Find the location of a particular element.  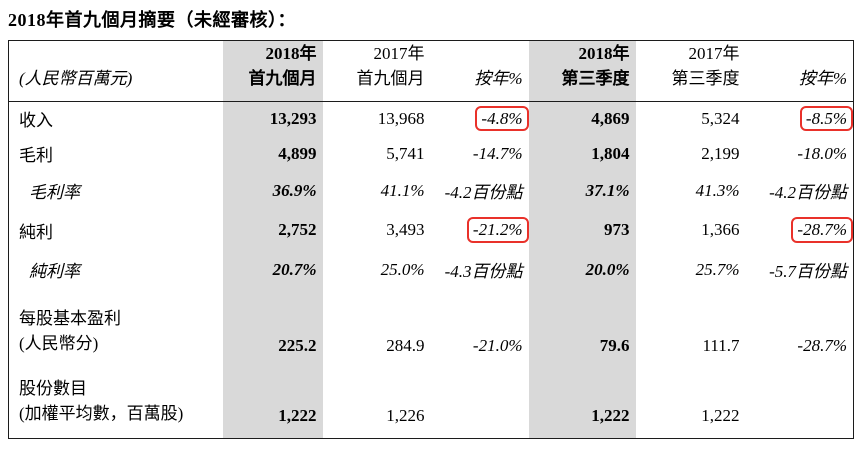

cell-2017-9m: 284.9 is located at coordinates (405, 345).